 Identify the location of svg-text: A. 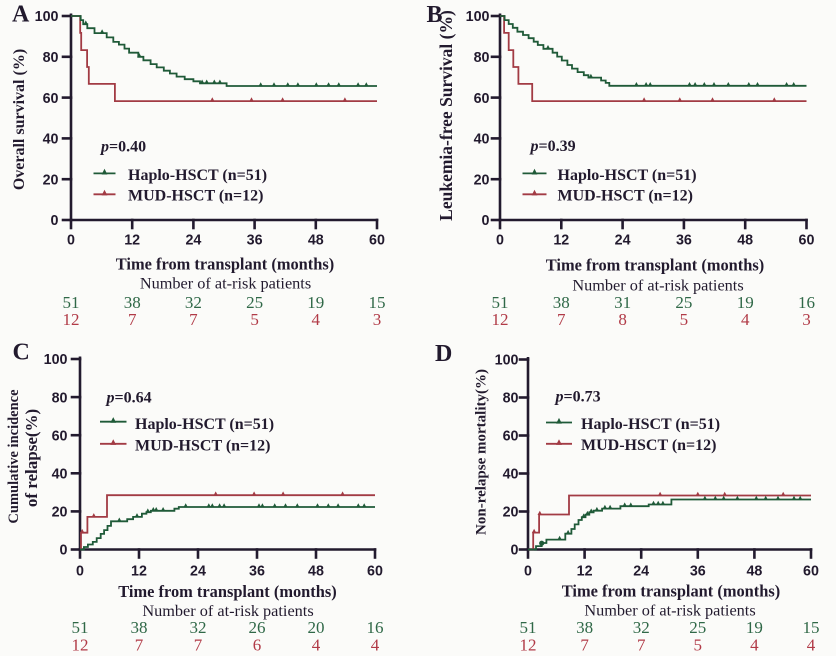
(21, 15).